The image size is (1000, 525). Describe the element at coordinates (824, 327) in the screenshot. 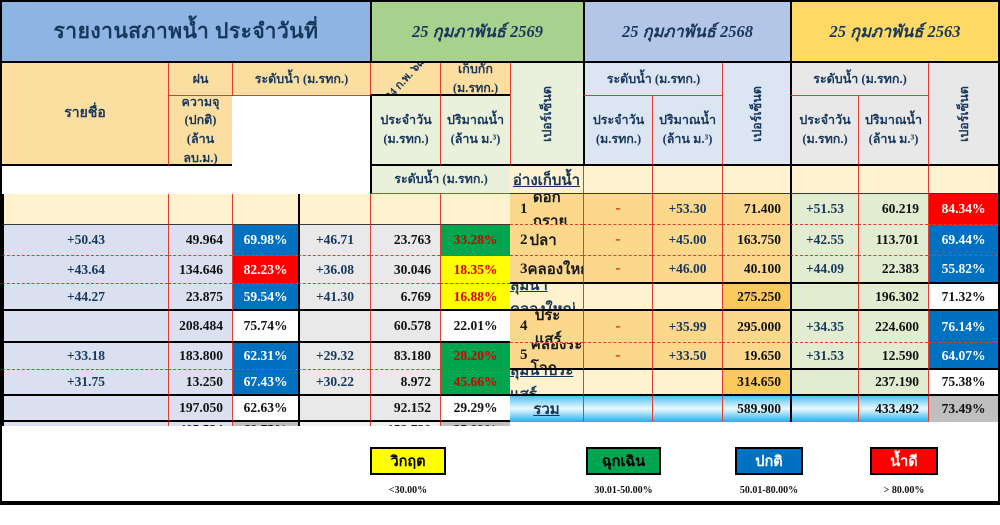

I see `daily-level-2569: +34.35` at that location.